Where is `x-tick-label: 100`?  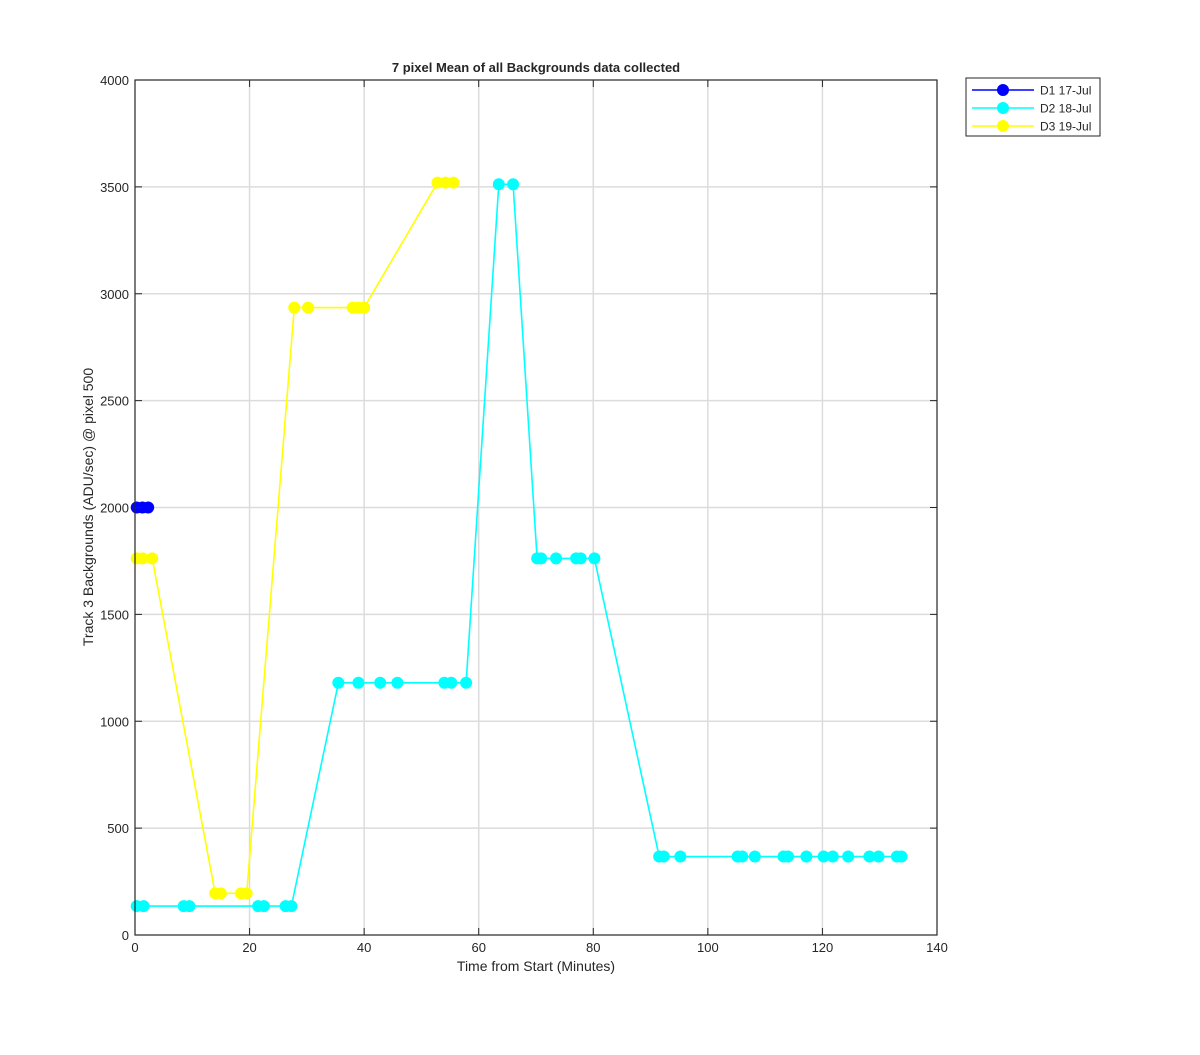
x-tick-label: 100 is located at coordinates (708, 947).